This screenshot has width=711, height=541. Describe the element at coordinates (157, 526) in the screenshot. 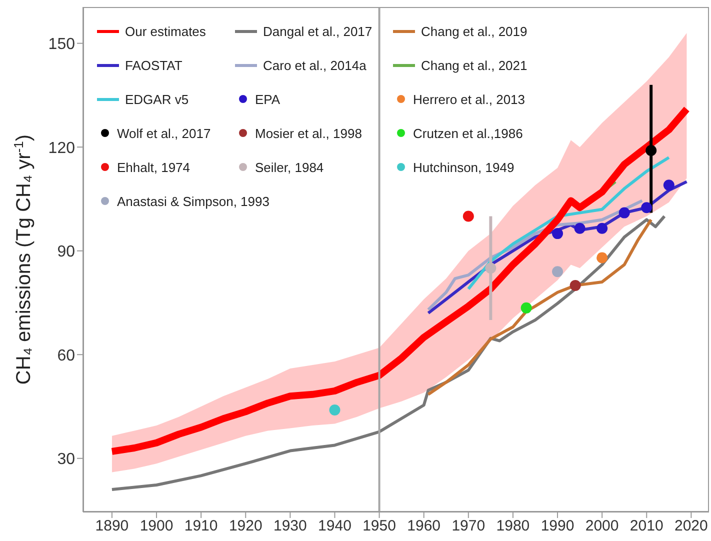

I see `x-tick-label: 1900` at that location.